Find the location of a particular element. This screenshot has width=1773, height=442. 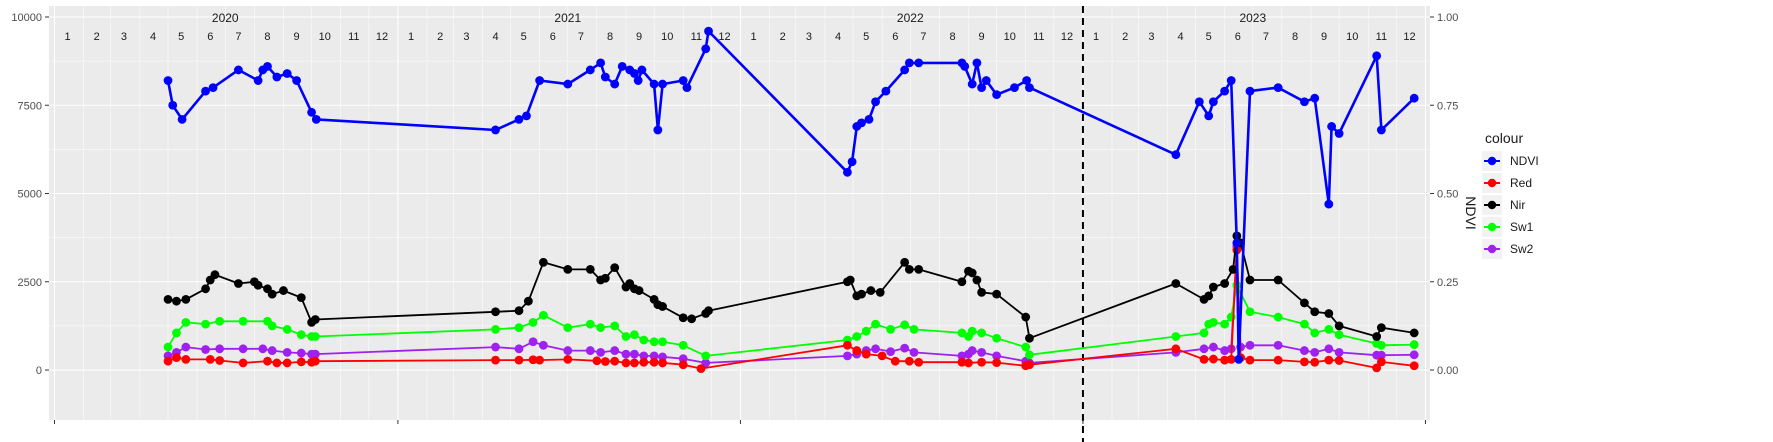

year-label: 2022 is located at coordinates (910, 18).